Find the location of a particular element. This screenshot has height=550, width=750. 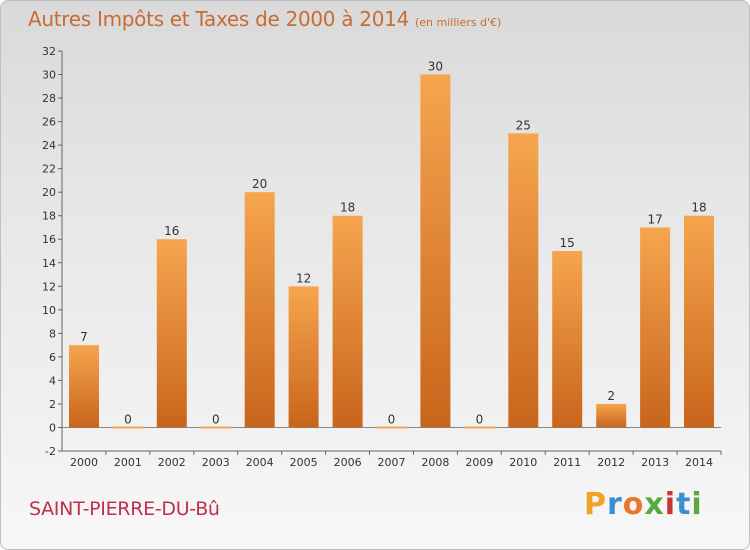

y-tick-label: 12 is located at coordinates (49, 286).